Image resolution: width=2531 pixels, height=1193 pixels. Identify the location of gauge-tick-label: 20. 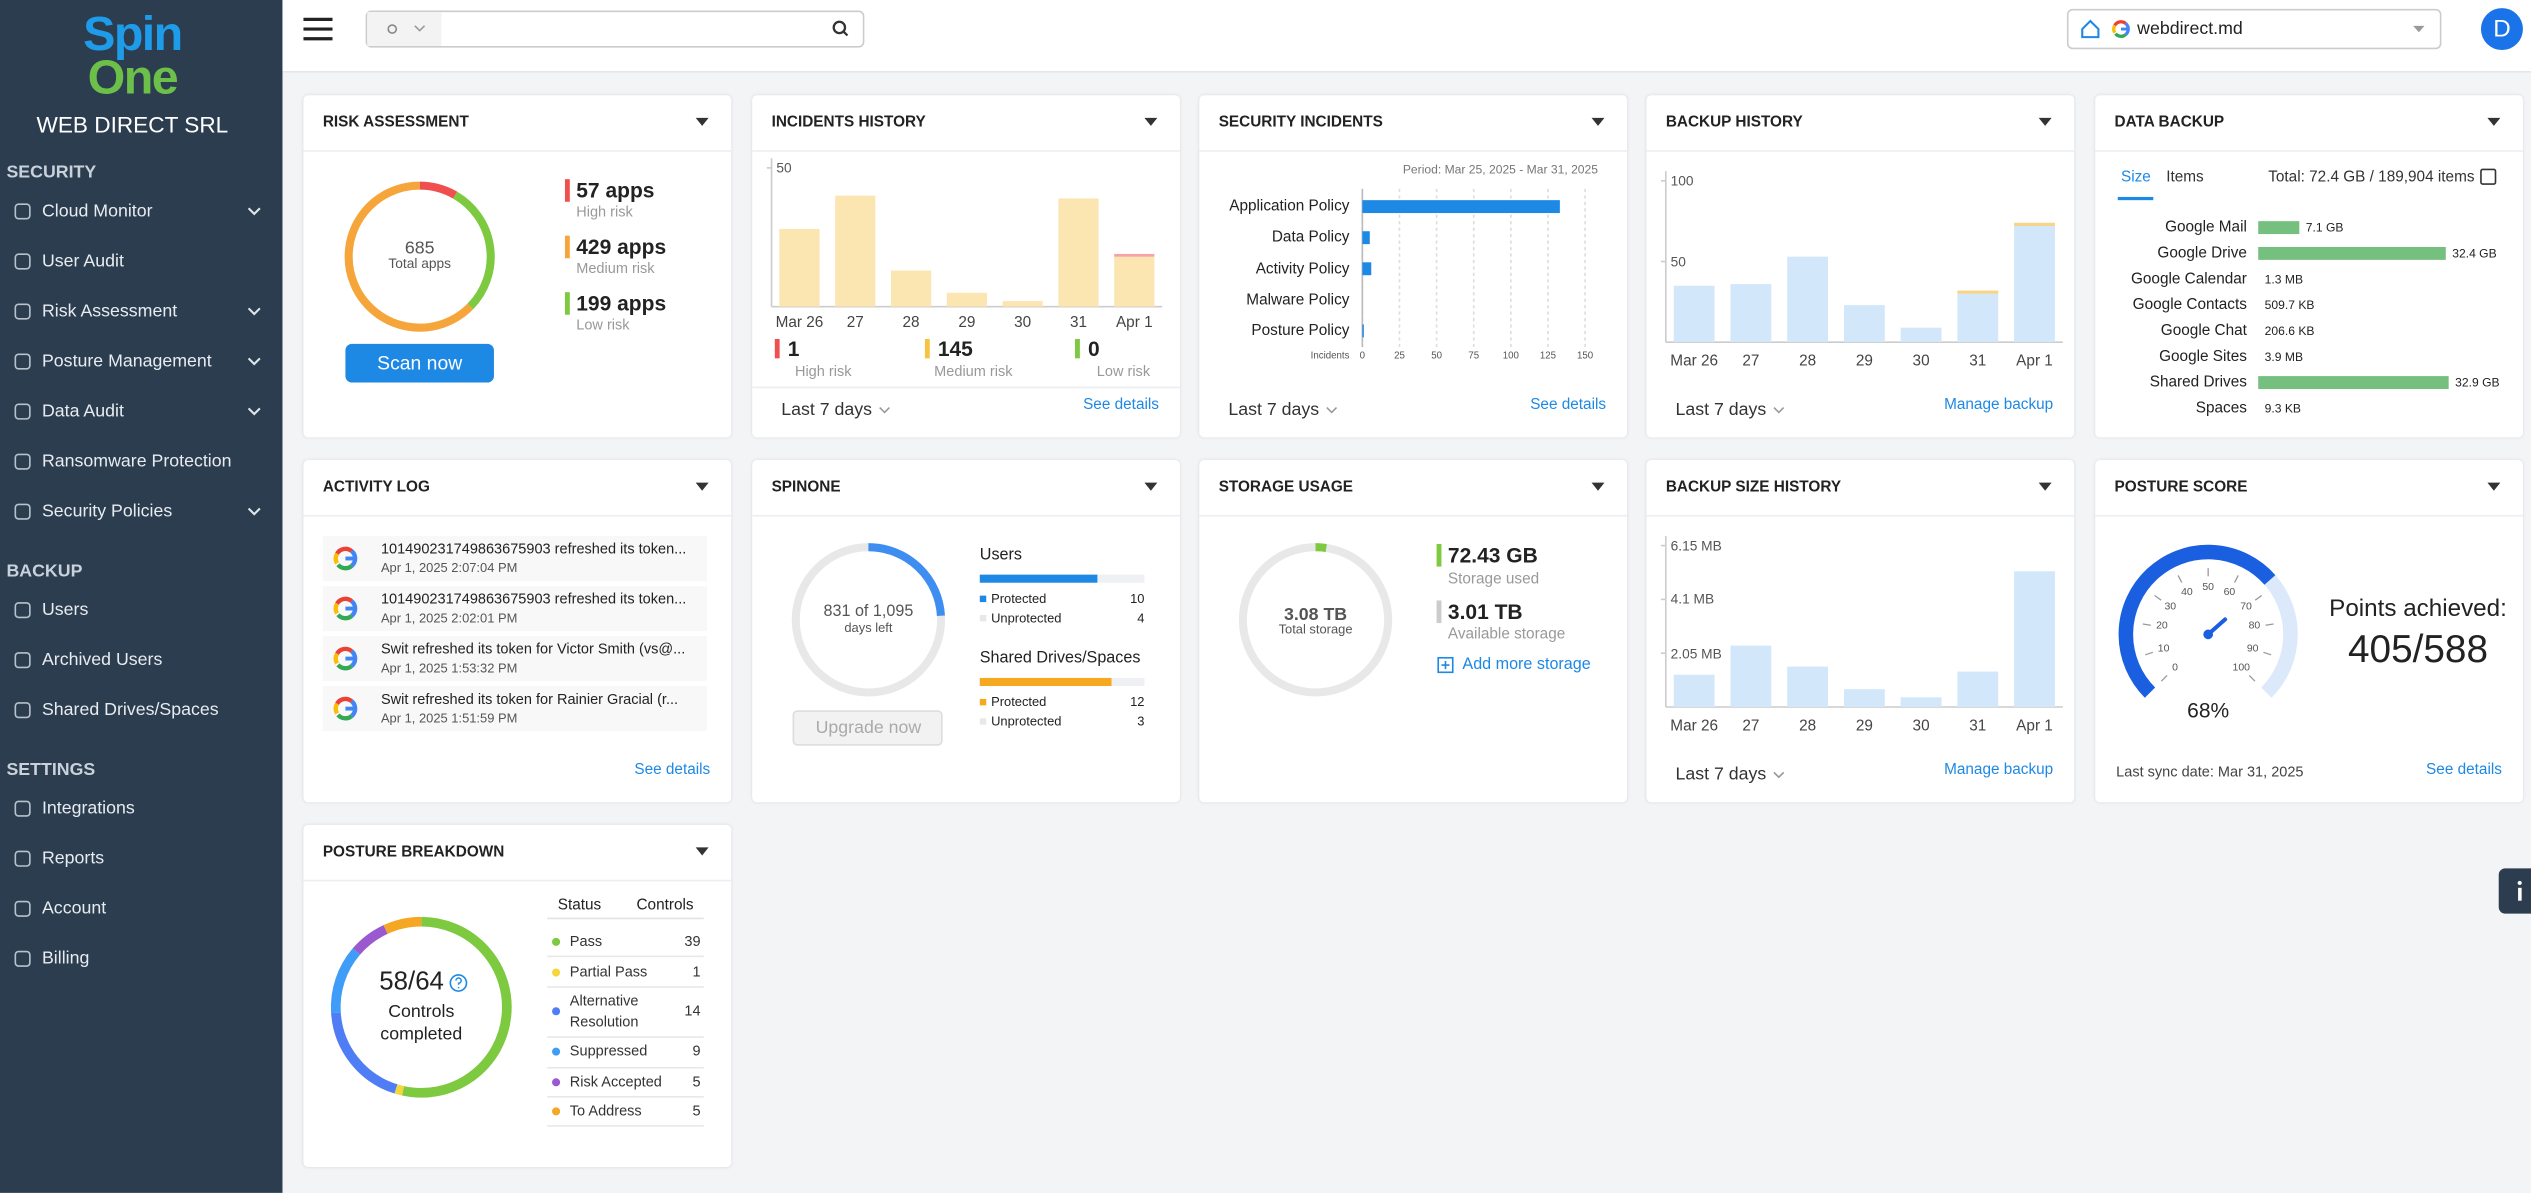
(2162, 627).